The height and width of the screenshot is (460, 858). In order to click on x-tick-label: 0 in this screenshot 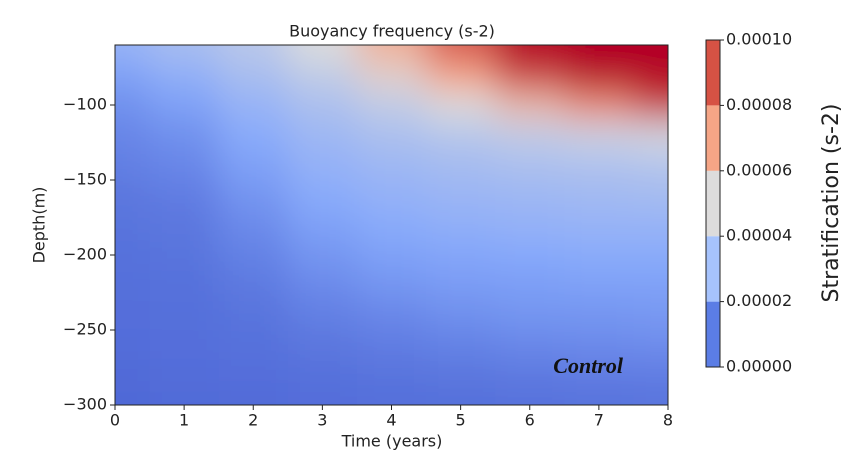, I will do `click(115, 420)`.